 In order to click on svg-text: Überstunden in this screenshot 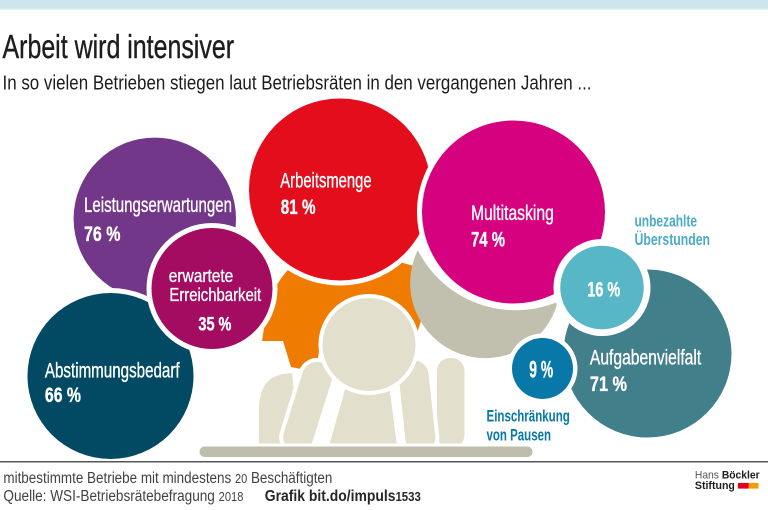, I will do `click(673, 239)`.